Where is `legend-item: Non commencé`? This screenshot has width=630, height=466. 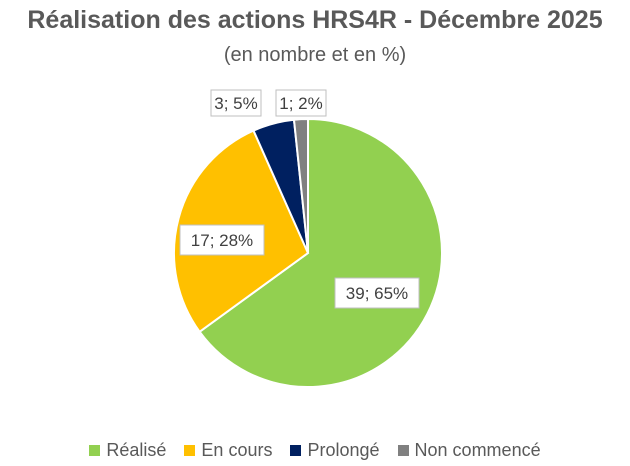 legend-item: Non commencé is located at coordinates (469, 450).